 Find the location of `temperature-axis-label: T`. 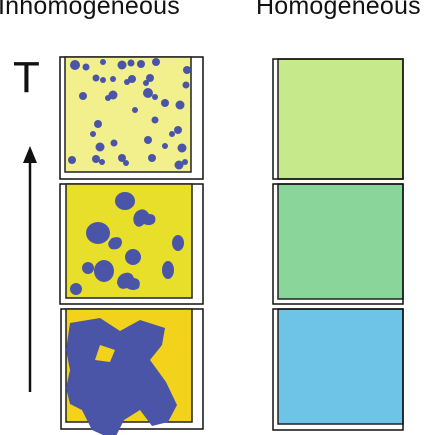

temperature-axis-label: T is located at coordinates (26, 77).